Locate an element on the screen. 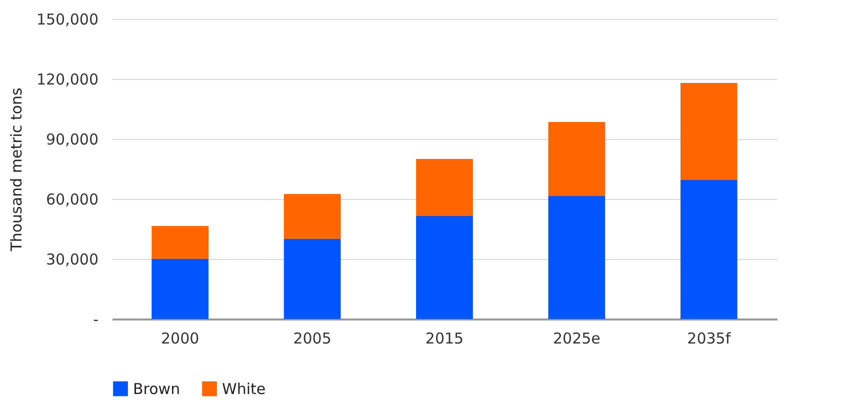 The image size is (859, 419). y-tick-label: 30,000 is located at coordinates (72, 259).